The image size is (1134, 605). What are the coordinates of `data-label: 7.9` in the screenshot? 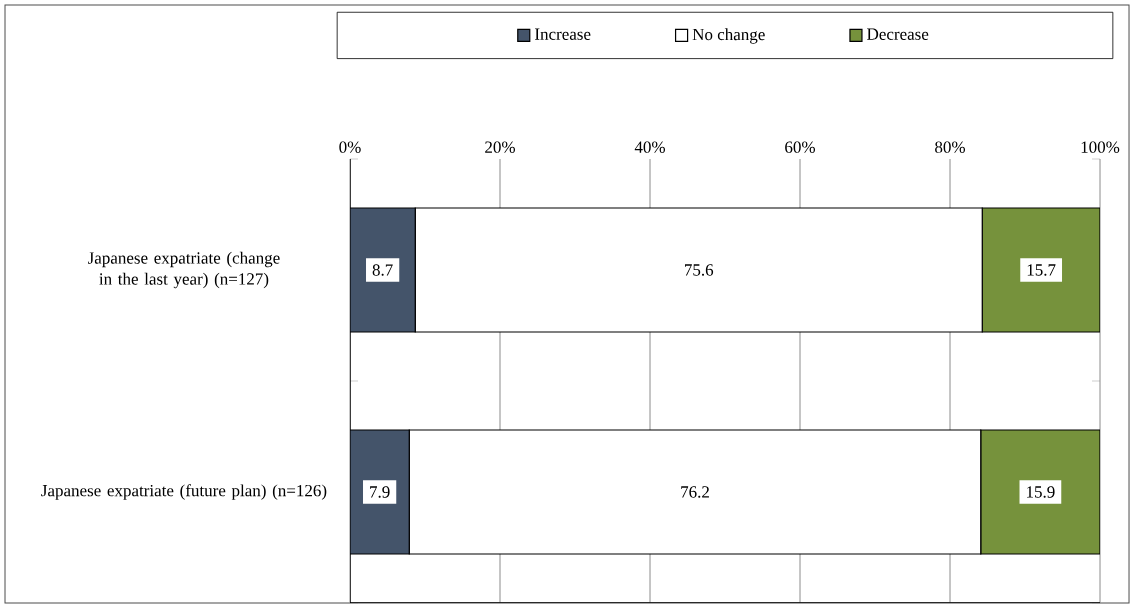 It's located at (380, 492).